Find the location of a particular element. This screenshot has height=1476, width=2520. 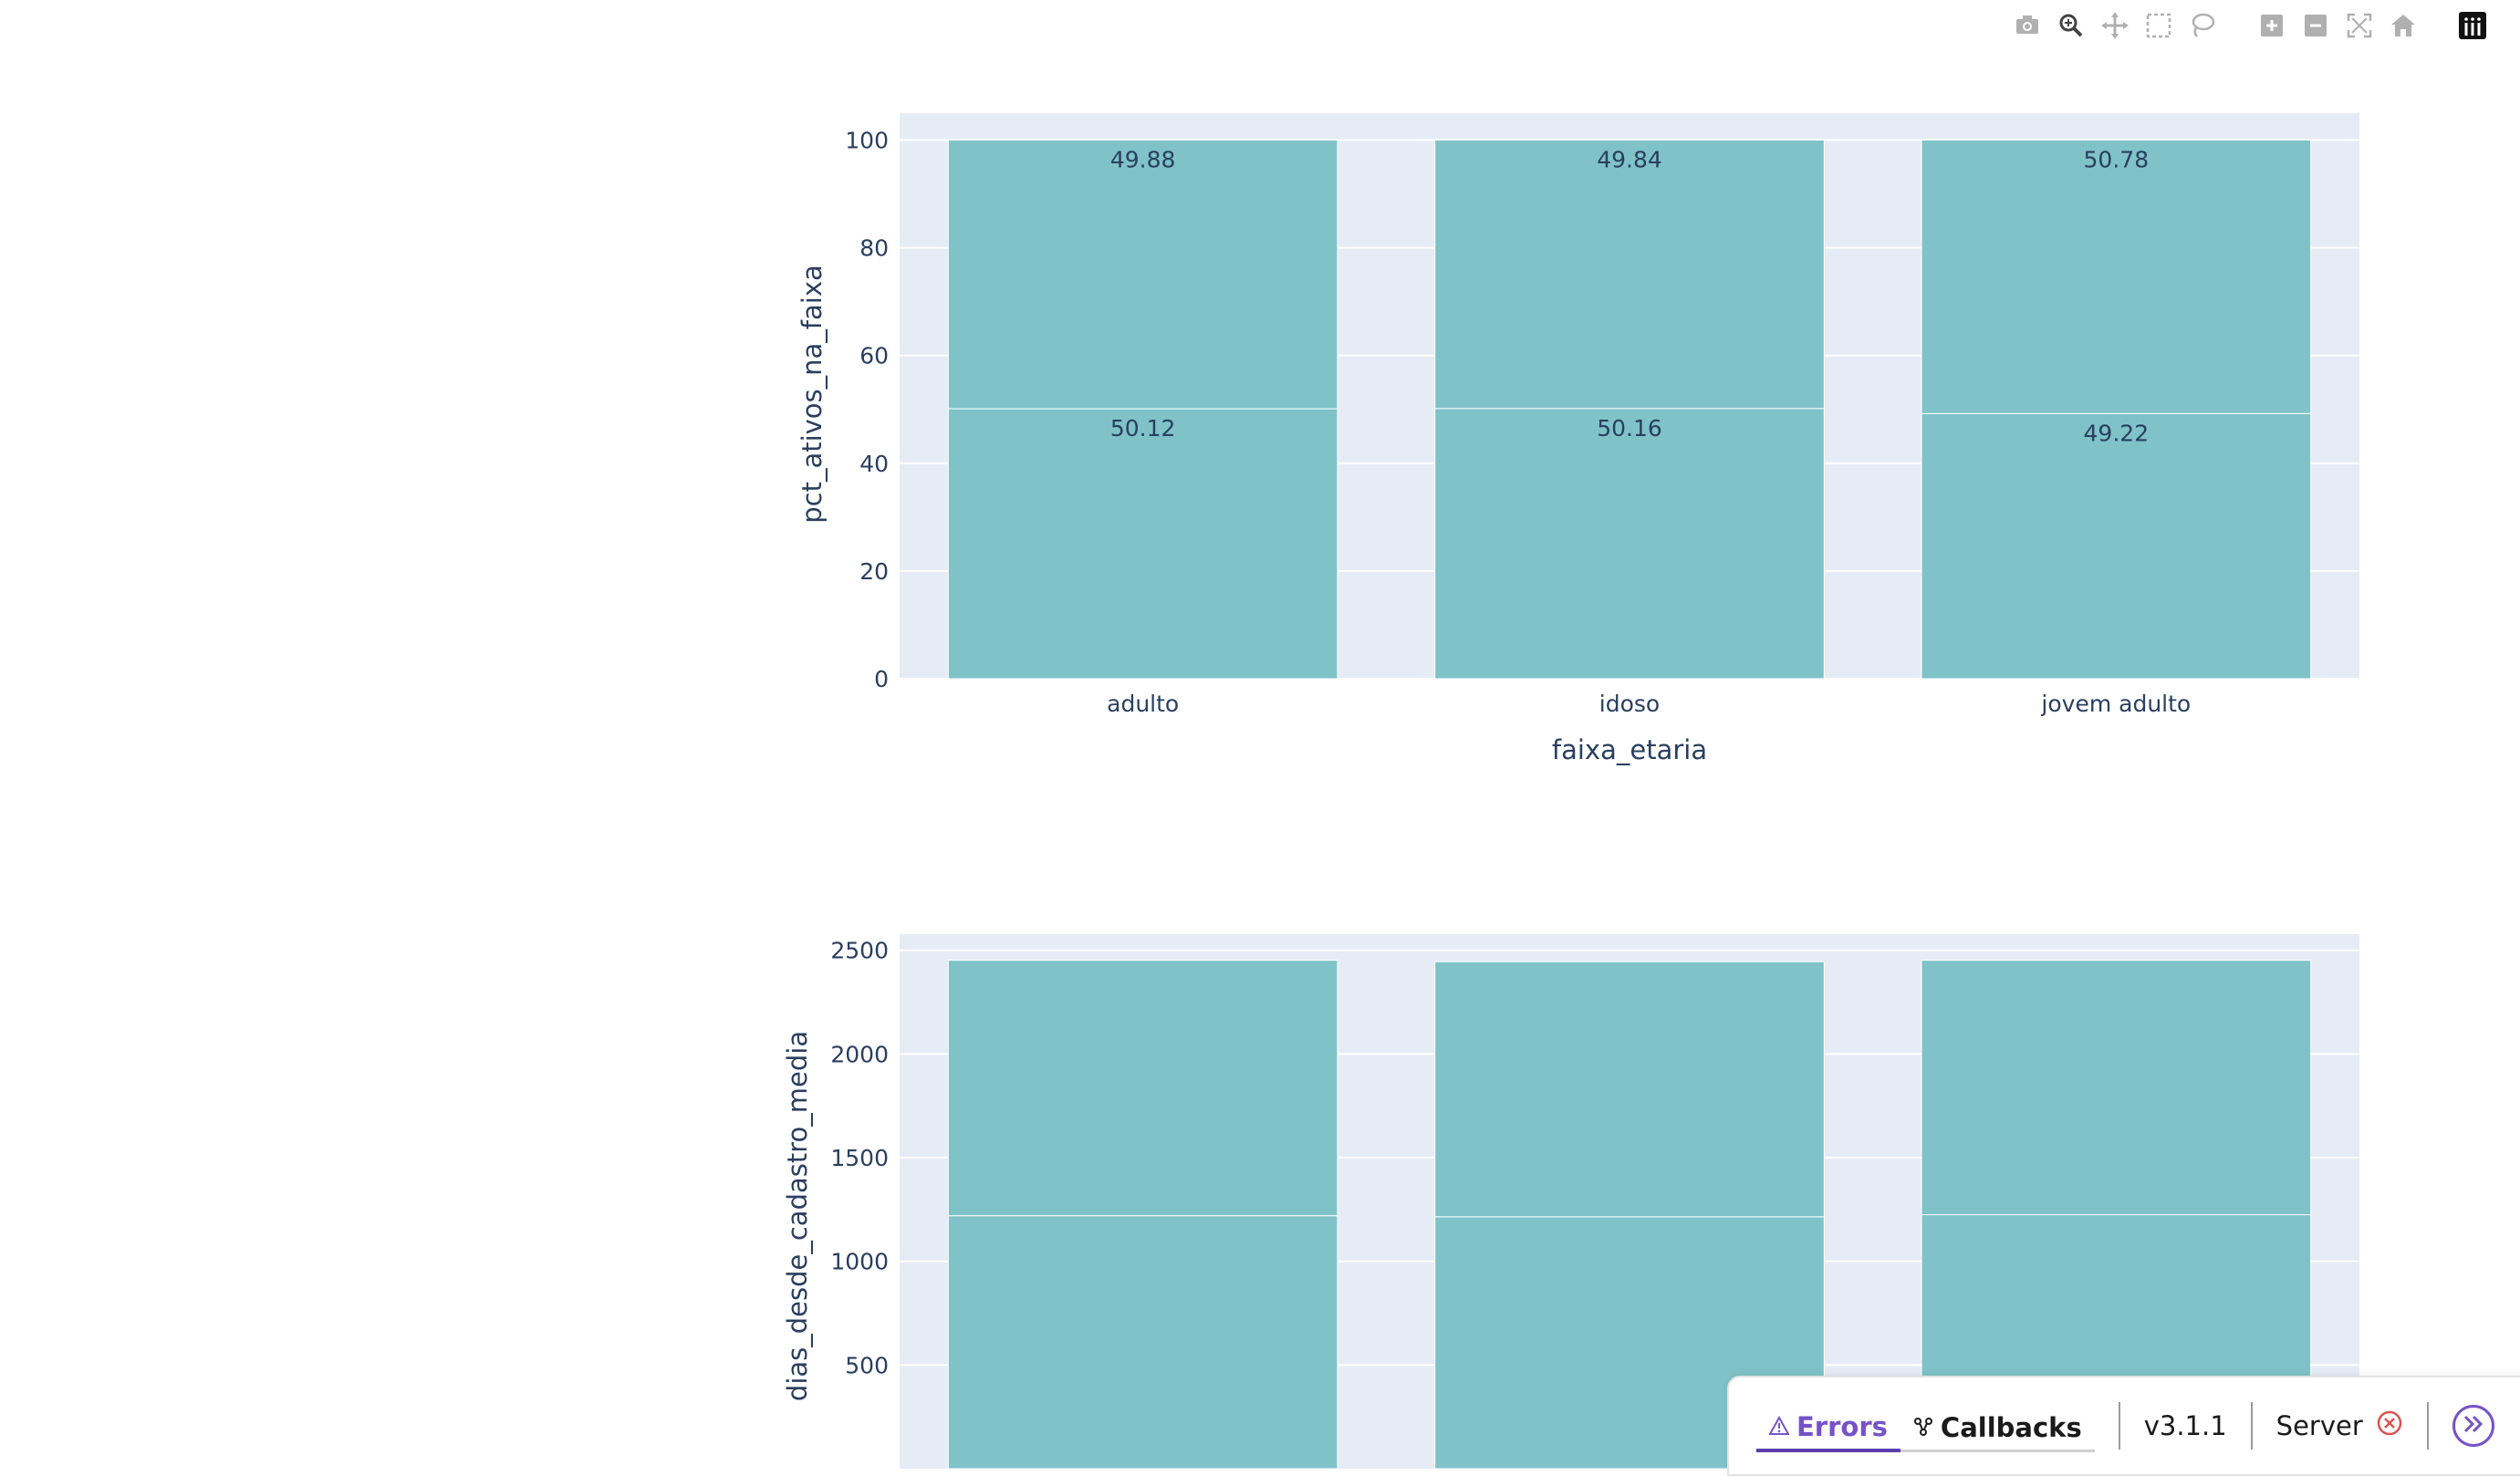

x-tick-label: idoso is located at coordinates (1630, 704).